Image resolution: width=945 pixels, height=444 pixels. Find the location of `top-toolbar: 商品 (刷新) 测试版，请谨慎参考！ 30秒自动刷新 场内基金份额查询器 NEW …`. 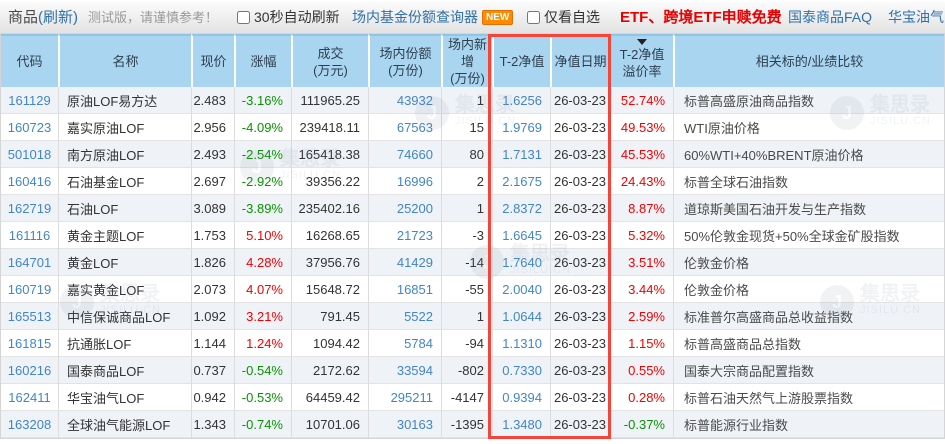

top-toolbar: 商品 (刷新) 测试版，请谨慎参考！ 30秒自动刷新 场内基金份额查询器 NEW … is located at coordinates (472, 18).